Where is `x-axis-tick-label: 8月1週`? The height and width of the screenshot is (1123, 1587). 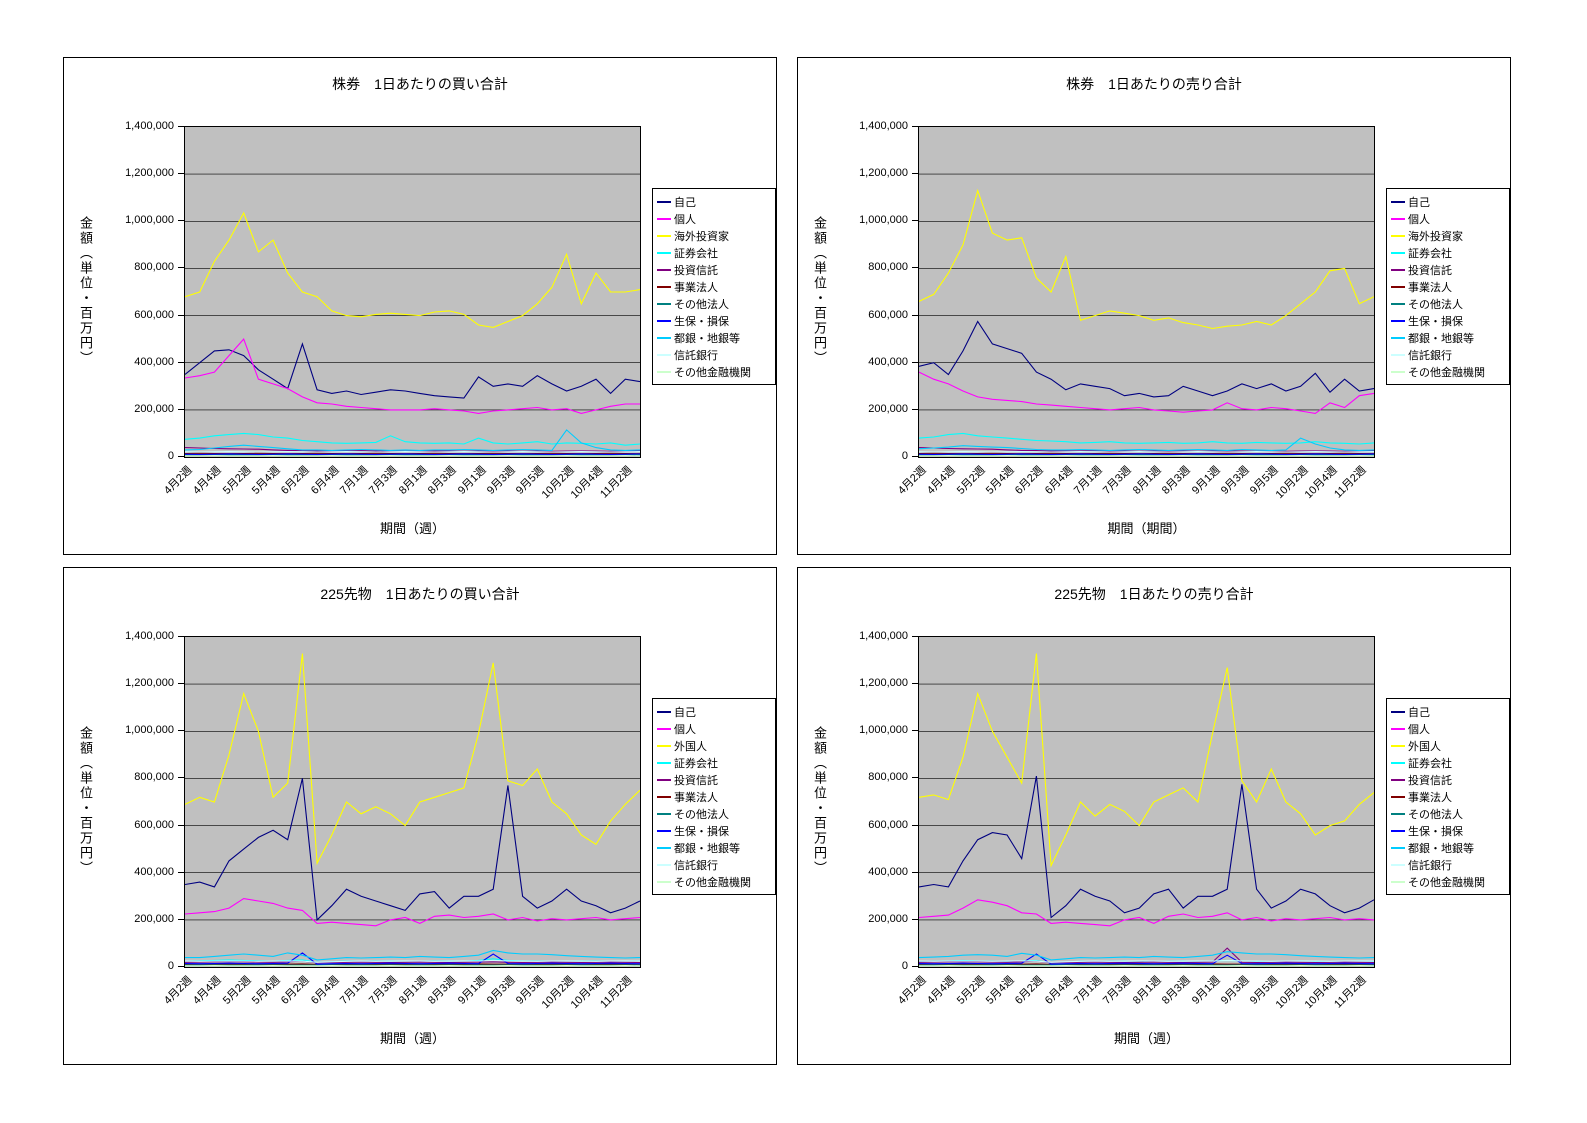 x-axis-tick-label: 8月1週 is located at coordinates (1147, 480).